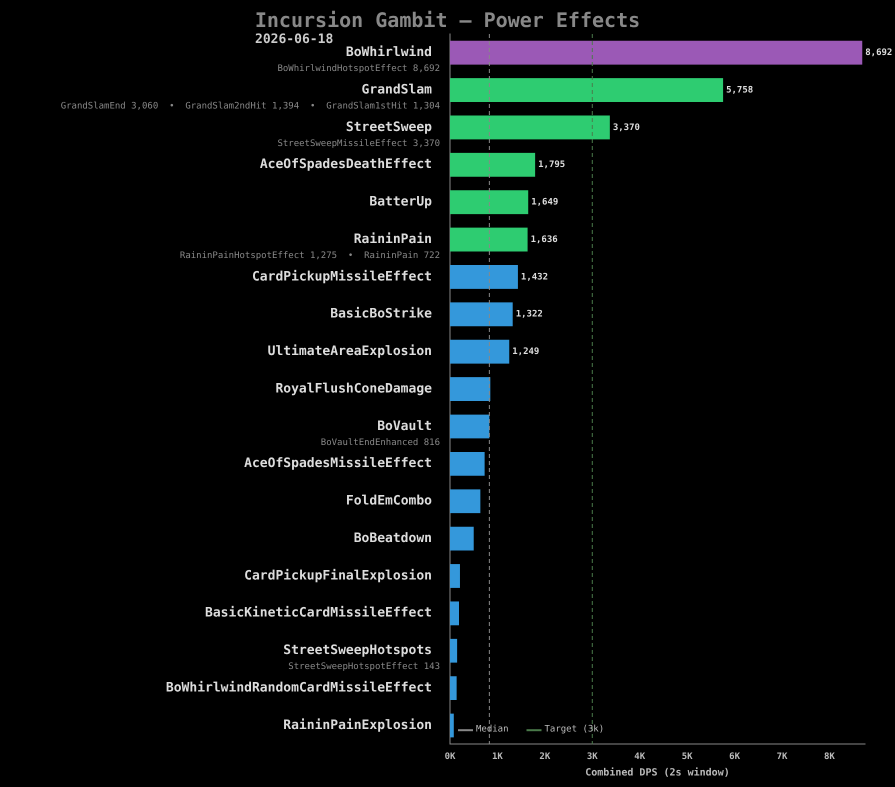 This screenshot has height=787, width=895. Describe the element at coordinates (592, 757) in the screenshot. I see `x-tick-label: 3K` at that location.